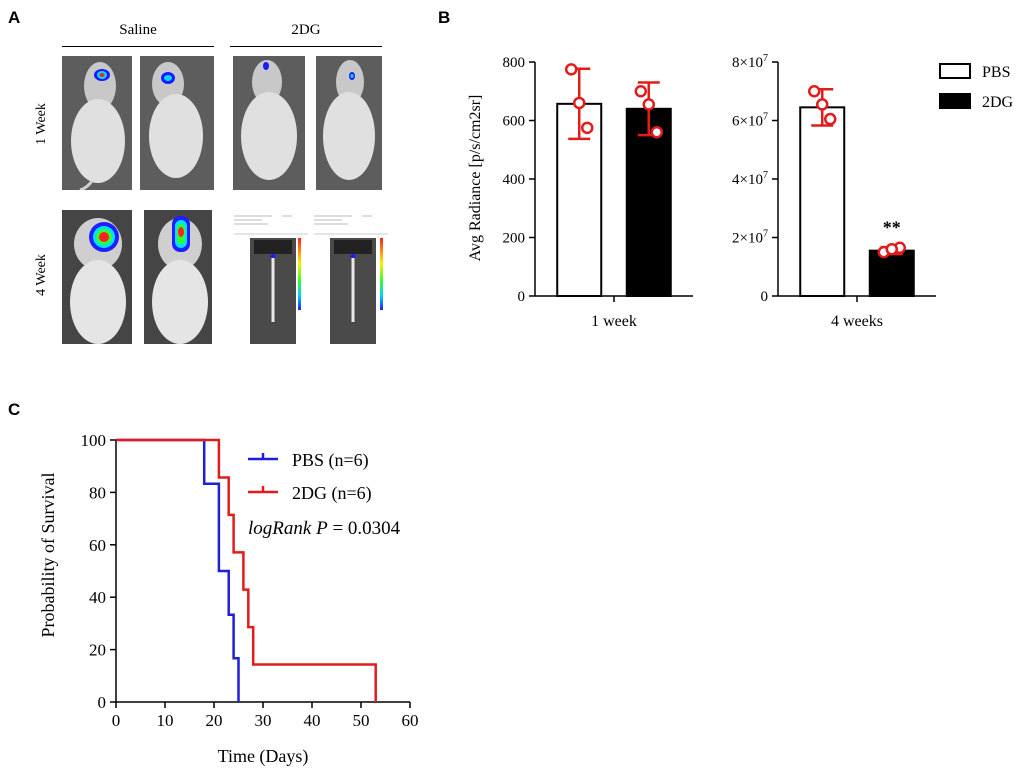  I want to click on panel-label-a: A, so click(14, 17).